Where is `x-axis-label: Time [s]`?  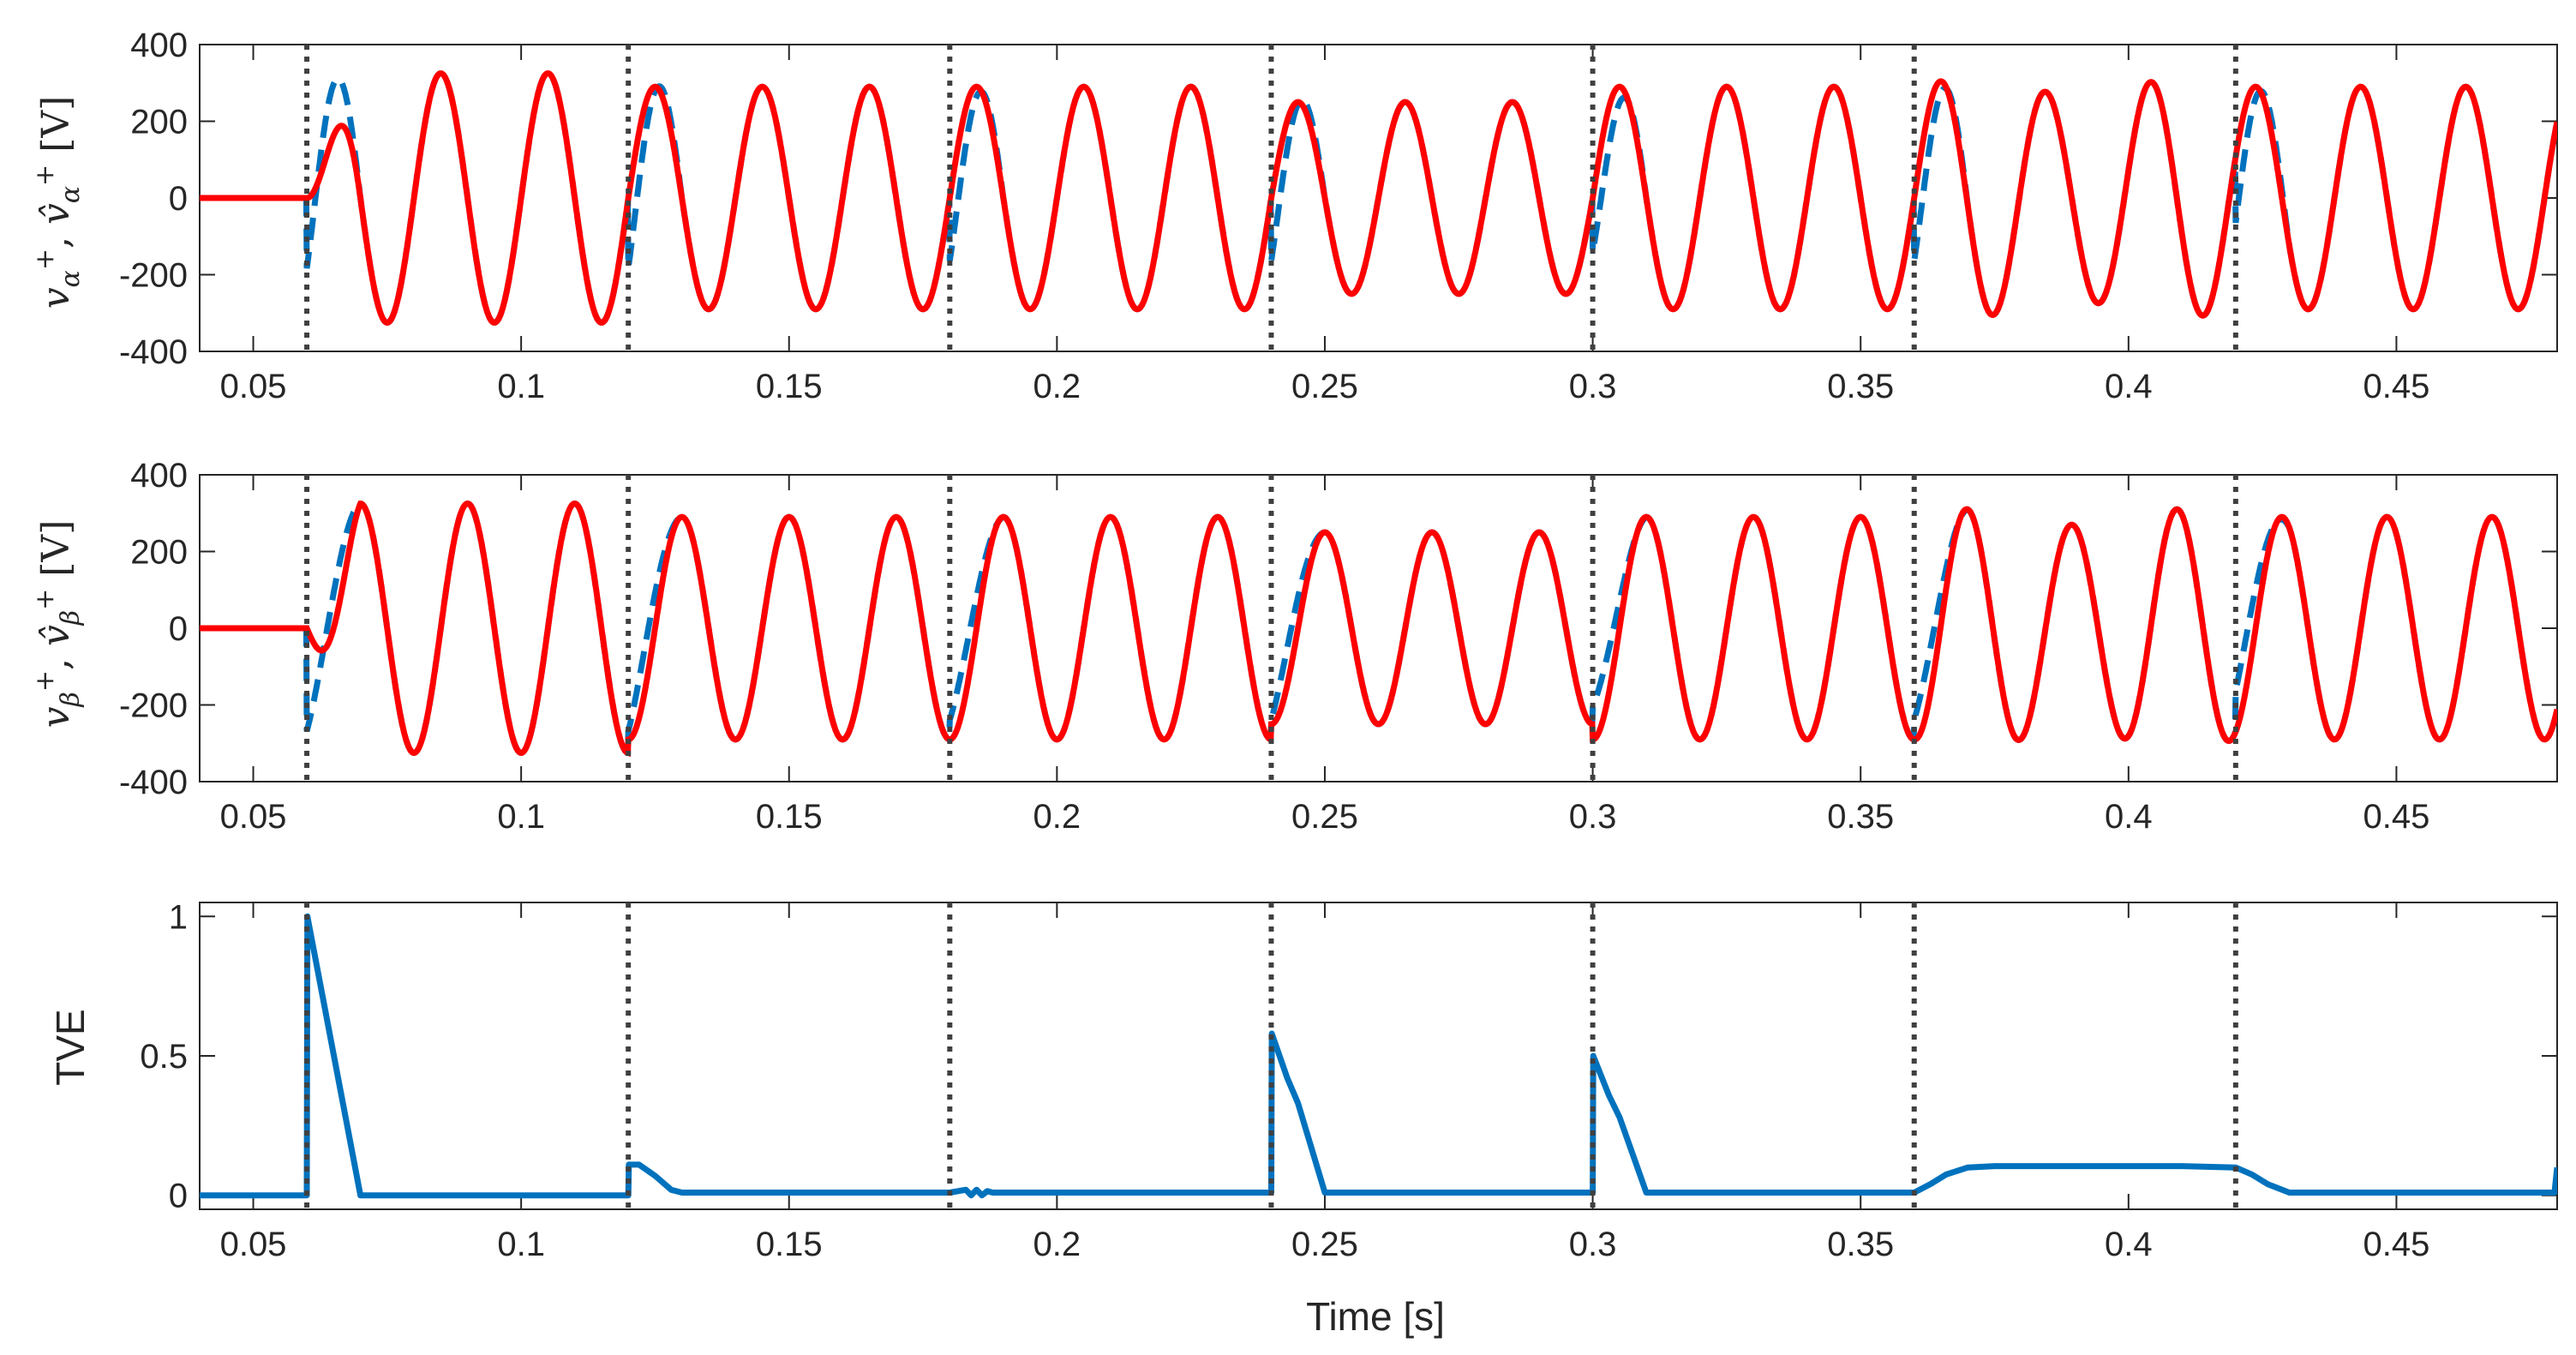
x-axis-label: Time [s] is located at coordinates (1375, 1316).